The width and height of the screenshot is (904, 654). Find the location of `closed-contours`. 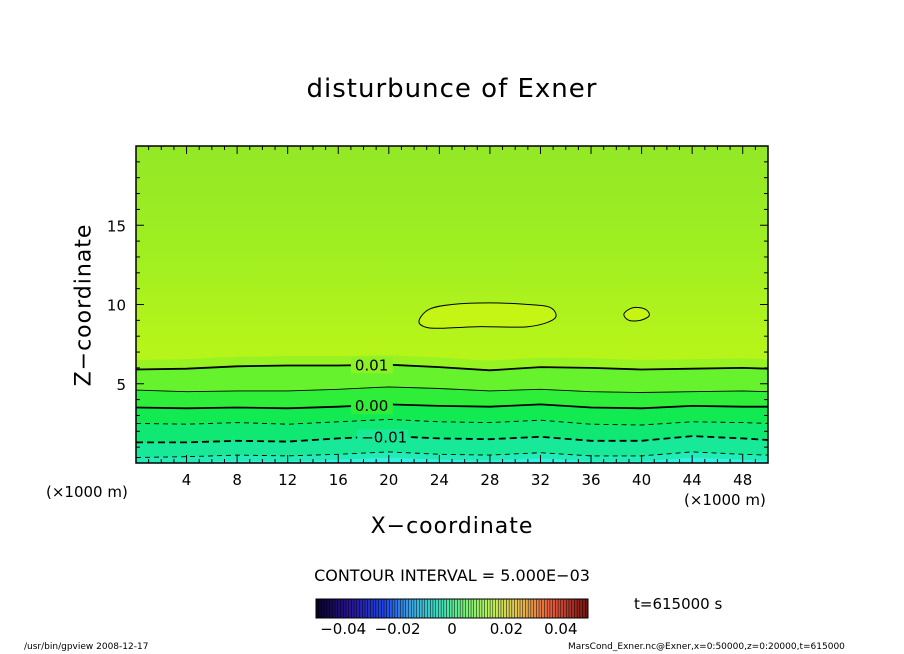

closed-contours is located at coordinates (534, 315).